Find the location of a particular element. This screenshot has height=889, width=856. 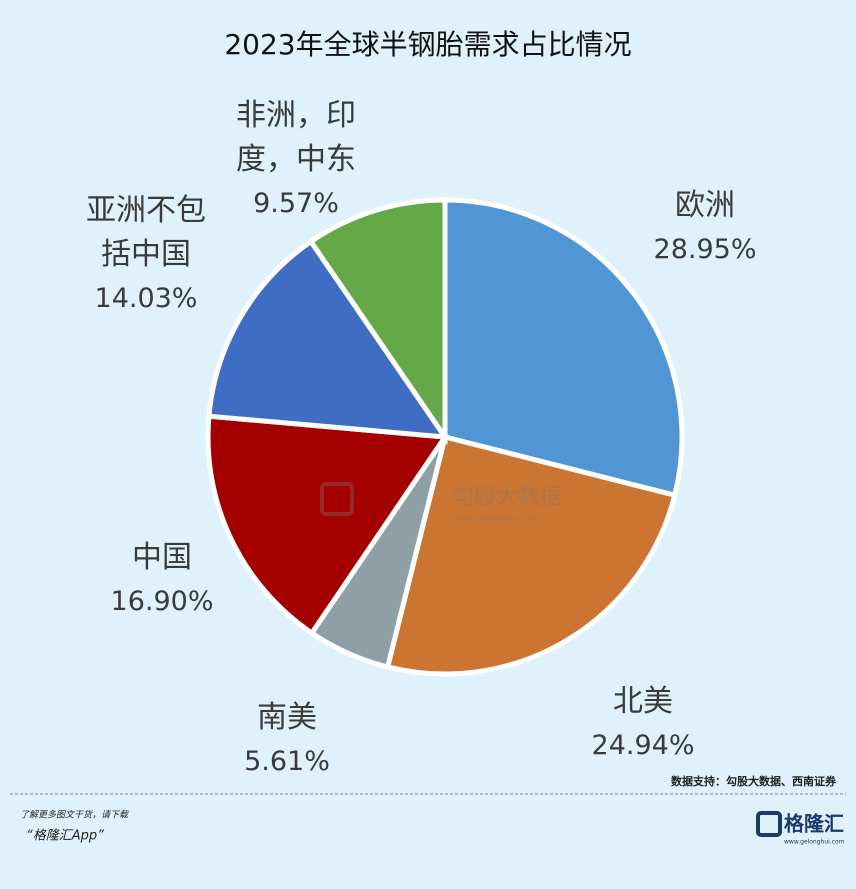

value-label: 9.57% is located at coordinates (296, 203).